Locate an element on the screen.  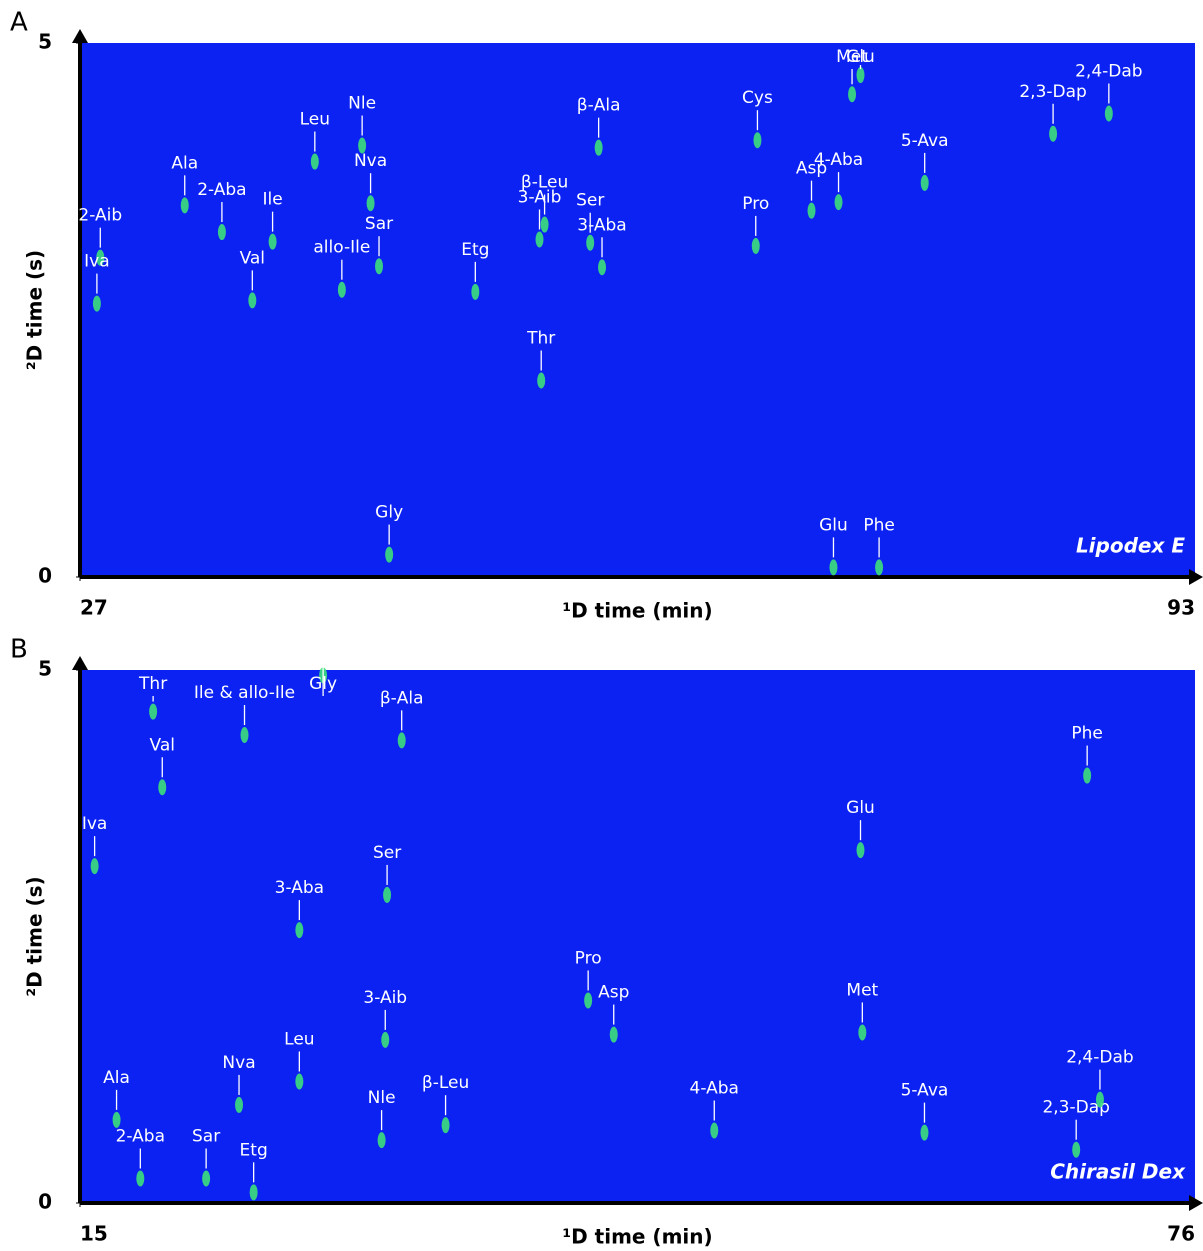
peak-label: 2-Aba is located at coordinates (221, 190).